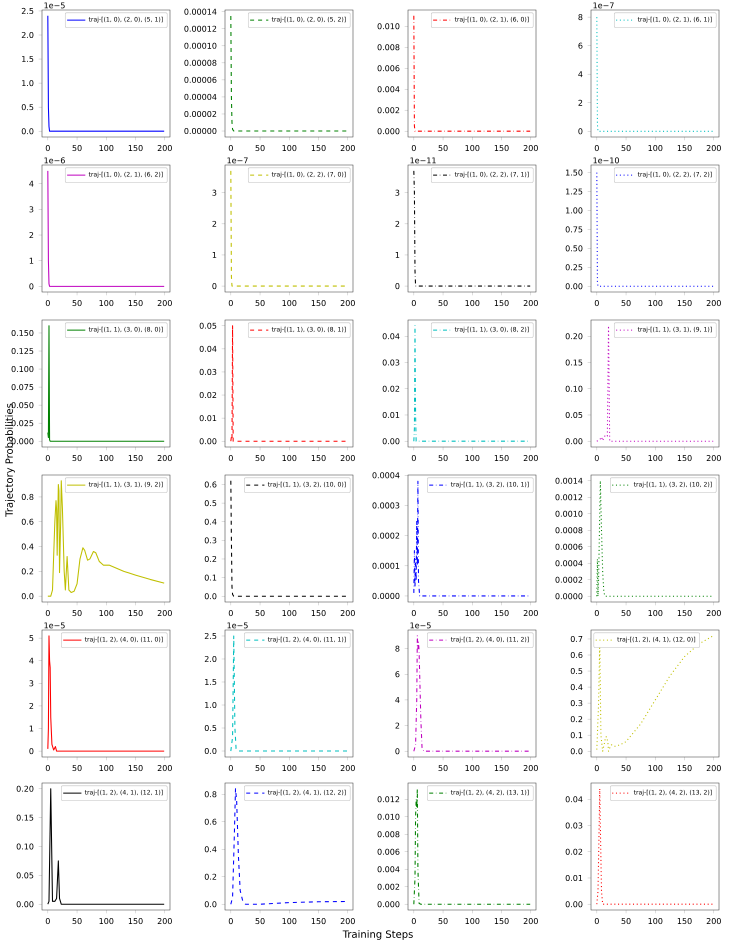 This screenshot has height=946, width=732. Describe the element at coordinates (200, 11) in the screenshot. I see `y-tick-label: 0.00014` at that location.